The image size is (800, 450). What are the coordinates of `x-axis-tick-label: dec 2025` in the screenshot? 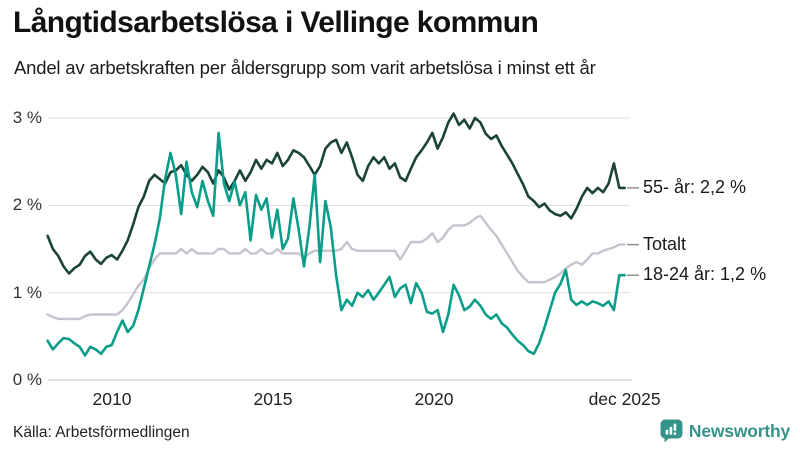 It's located at (624, 399).